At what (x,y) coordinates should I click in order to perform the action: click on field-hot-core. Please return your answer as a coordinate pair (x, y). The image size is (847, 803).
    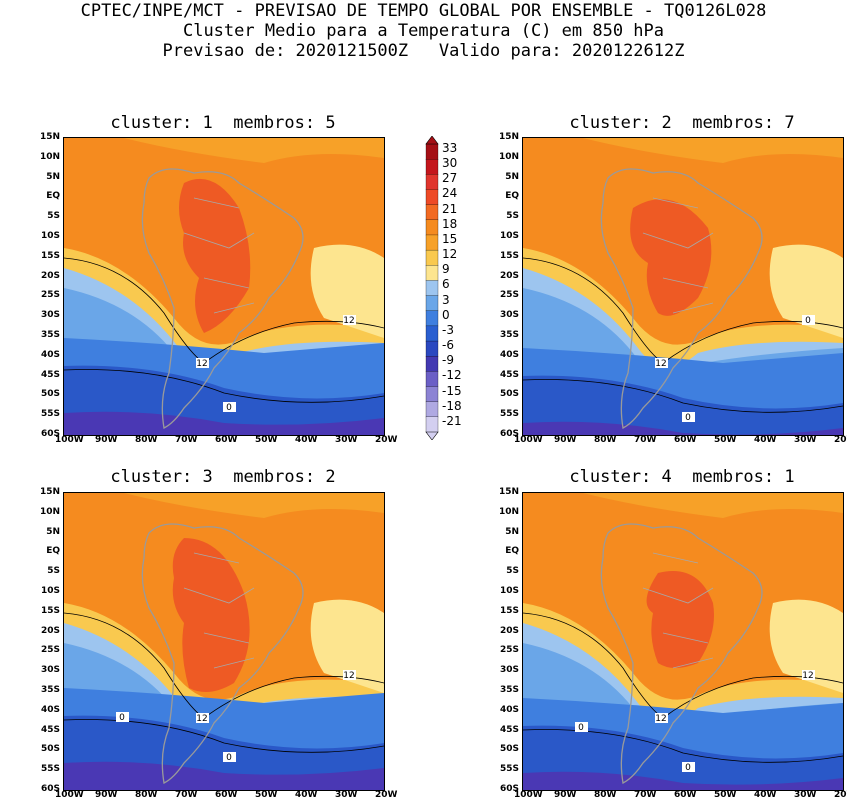
    Looking at the image, I should click on (215, 255).